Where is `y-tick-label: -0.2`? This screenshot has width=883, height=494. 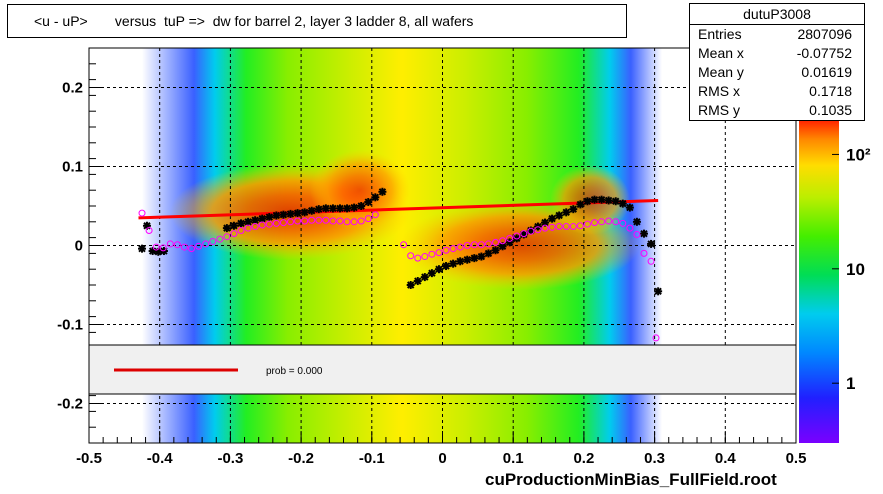
y-tick-label: -0.2 is located at coordinates (70, 404).